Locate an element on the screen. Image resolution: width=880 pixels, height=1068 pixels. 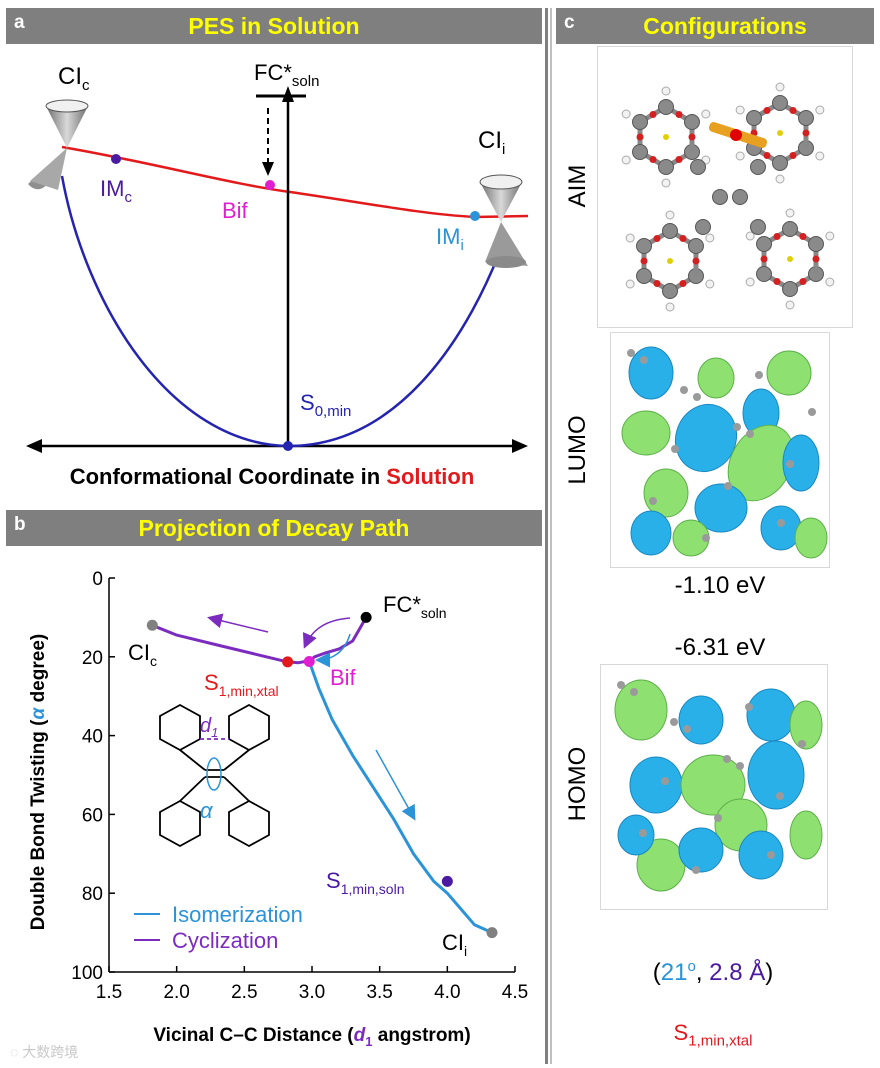
bif-point is located at coordinates (270, 185).